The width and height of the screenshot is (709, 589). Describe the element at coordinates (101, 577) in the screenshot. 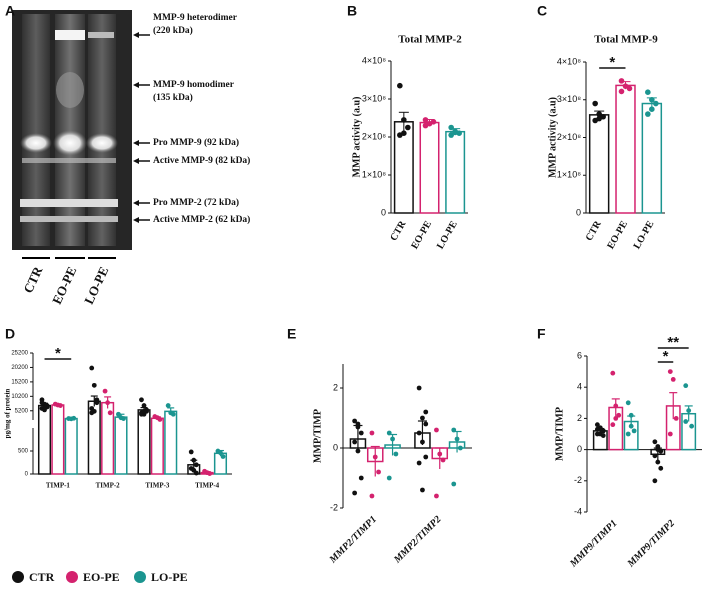

I see `legend-label: EO-PE` at that location.